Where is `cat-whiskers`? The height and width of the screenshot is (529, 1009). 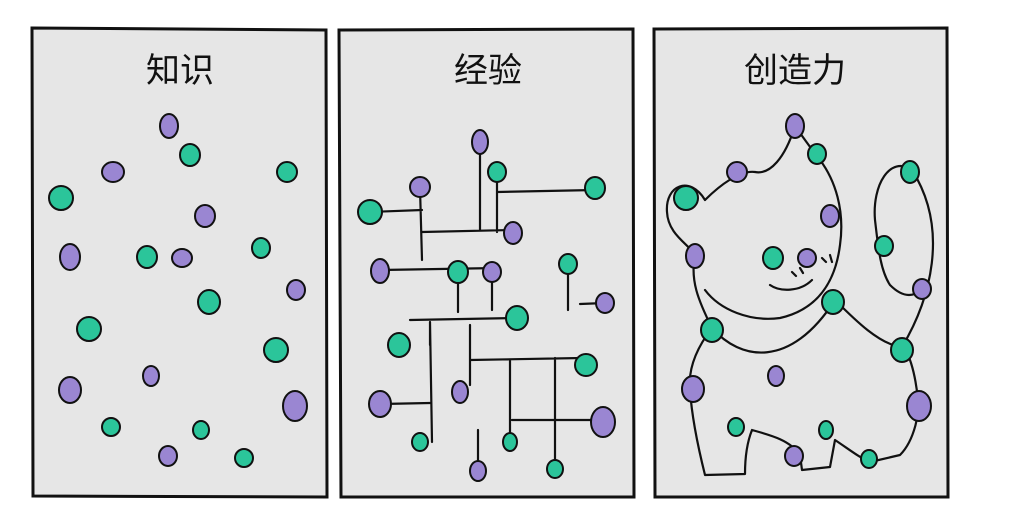 cat-whiskers is located at coordinates (812, 265).